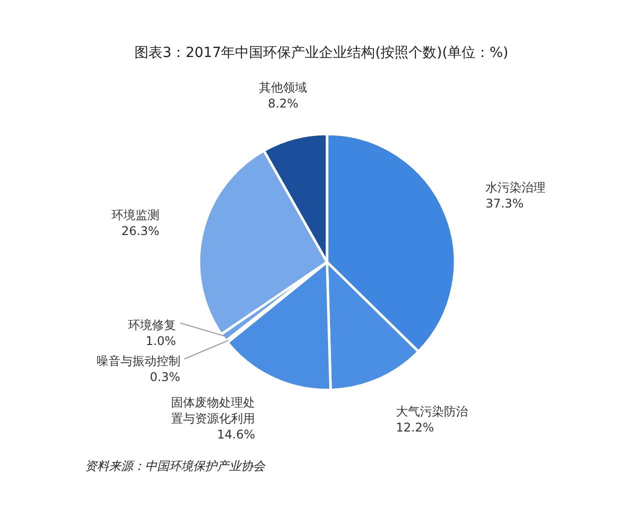 Image resolution: width=643 pixels, height=510 pixels. Describe the element at coordinates (236, 434) in the screenshot. I see `data-label: 14.6%` at that location.